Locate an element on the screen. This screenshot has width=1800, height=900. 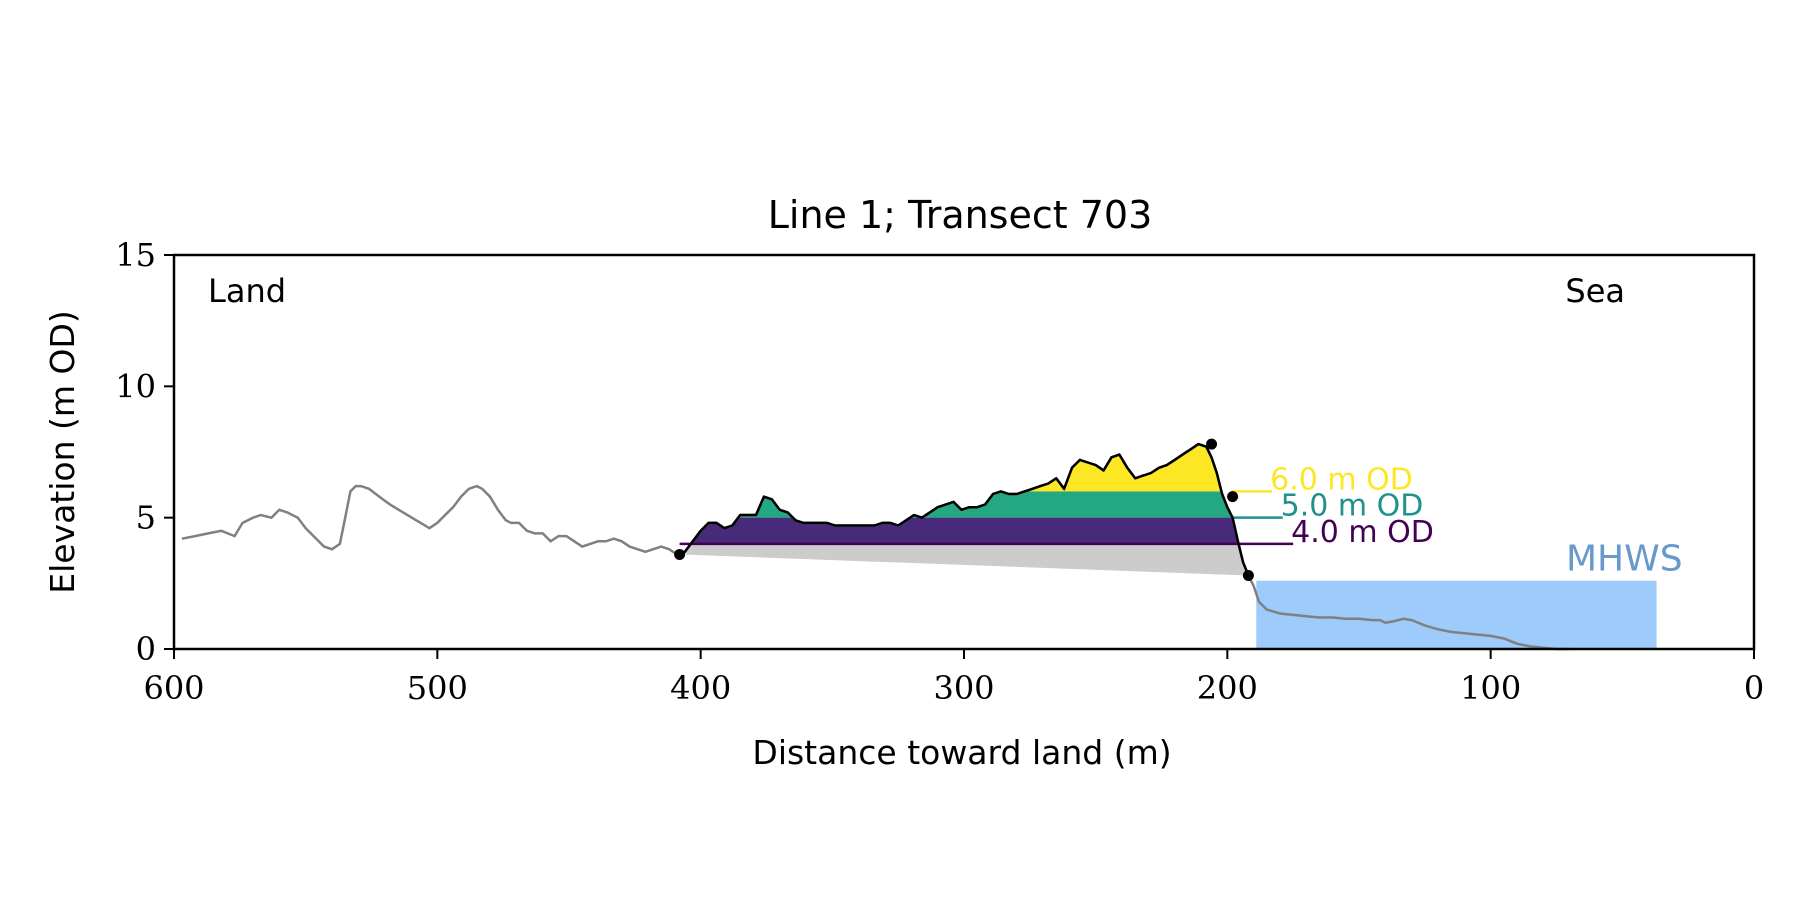
band-upper is located at coordinates (1123, 468).